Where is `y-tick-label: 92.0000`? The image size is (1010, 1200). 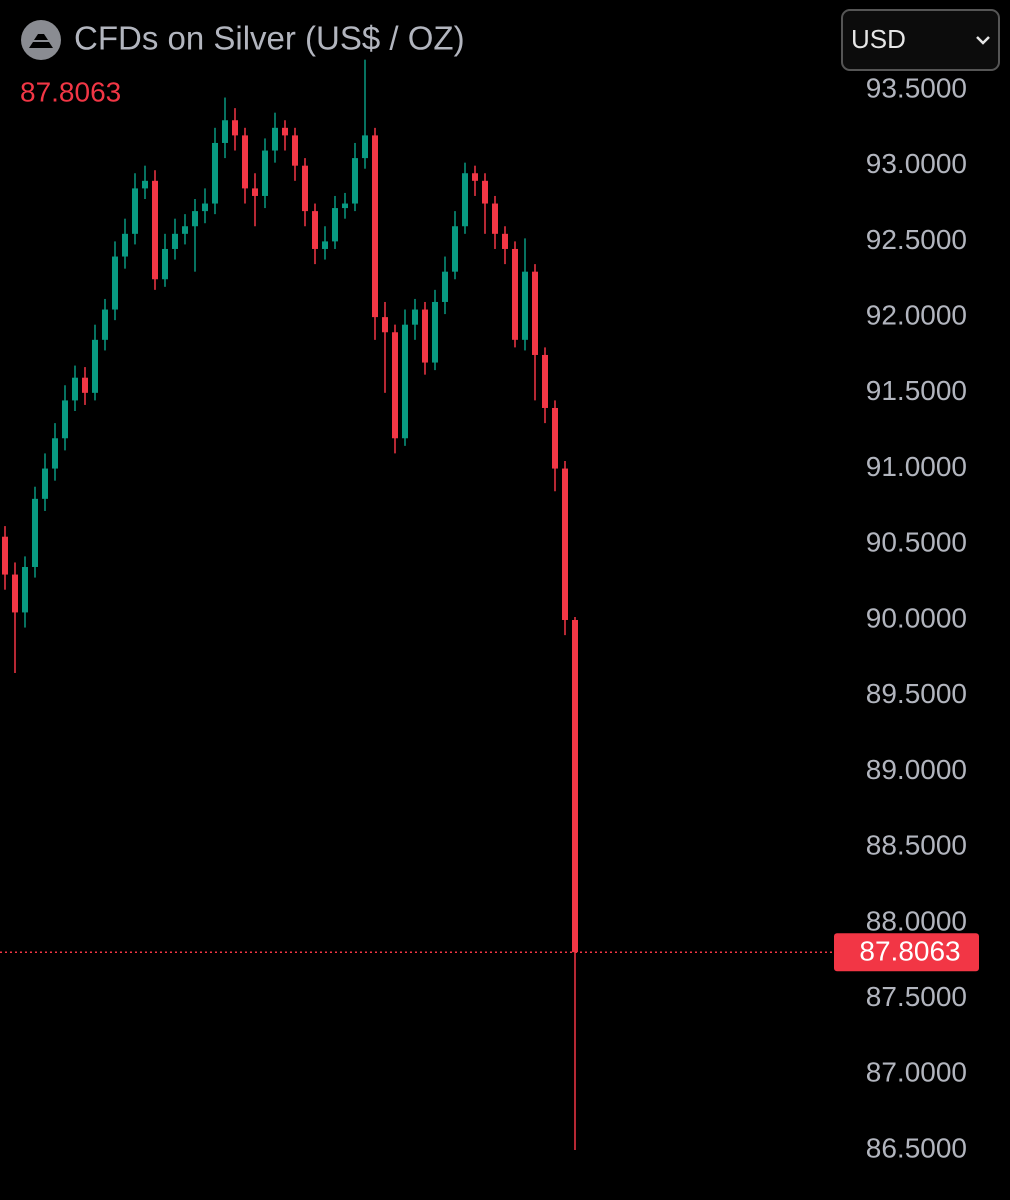 y-tick-label: 92.0000 is located at coordinates (916, 315).